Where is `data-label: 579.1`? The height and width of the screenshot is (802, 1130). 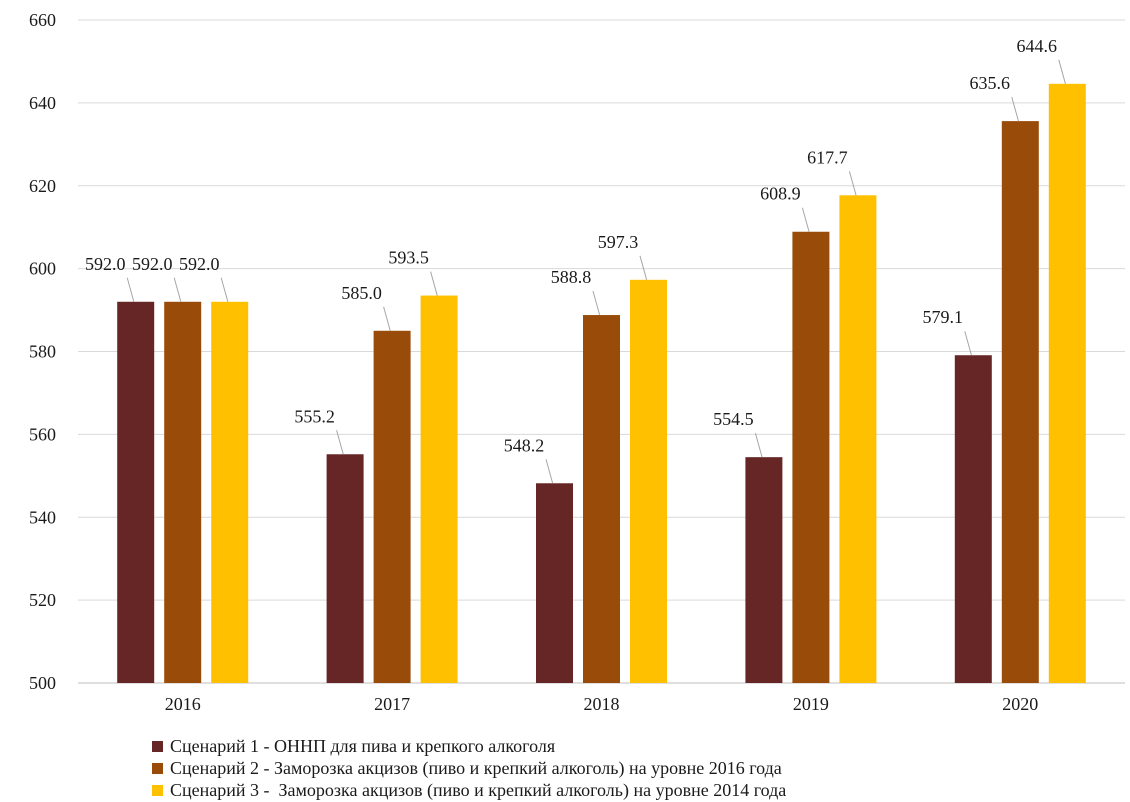
data-label: 579.1 is located at coordinates (943, 317).